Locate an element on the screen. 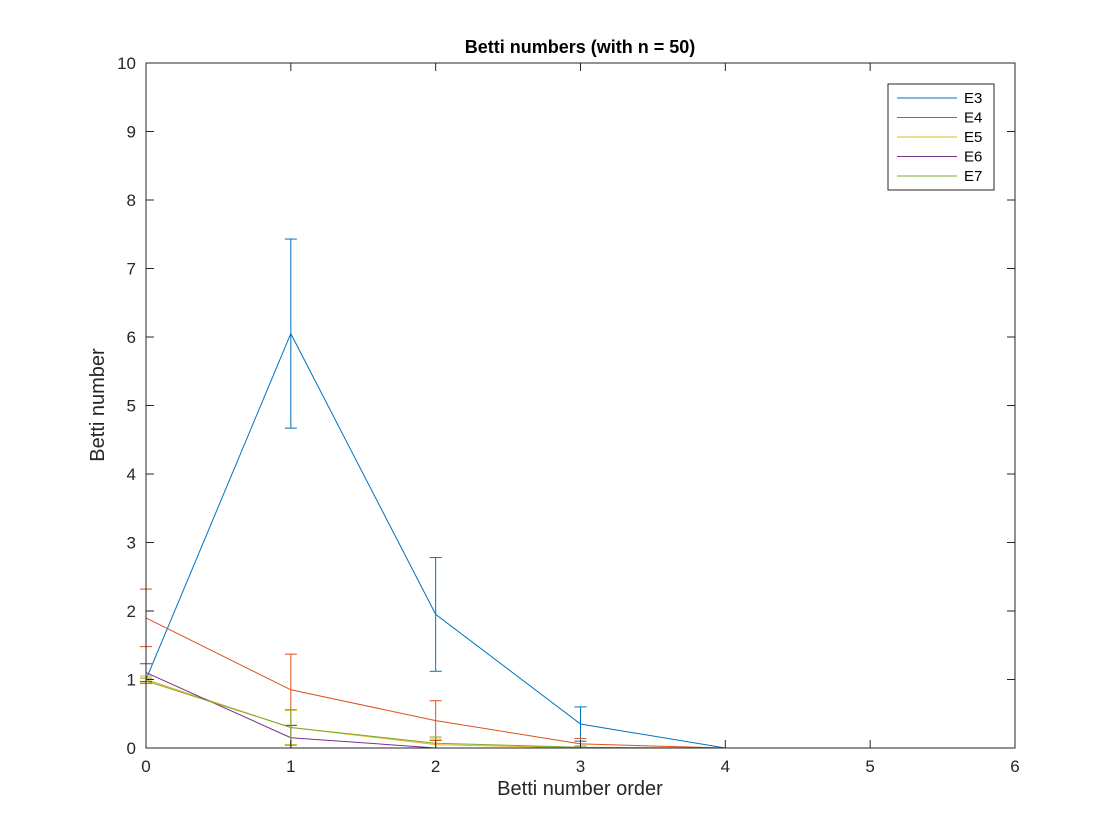 This screenshot has height=840, width=1120. y-tick-label: 10 is located at coordinates (126, 63).